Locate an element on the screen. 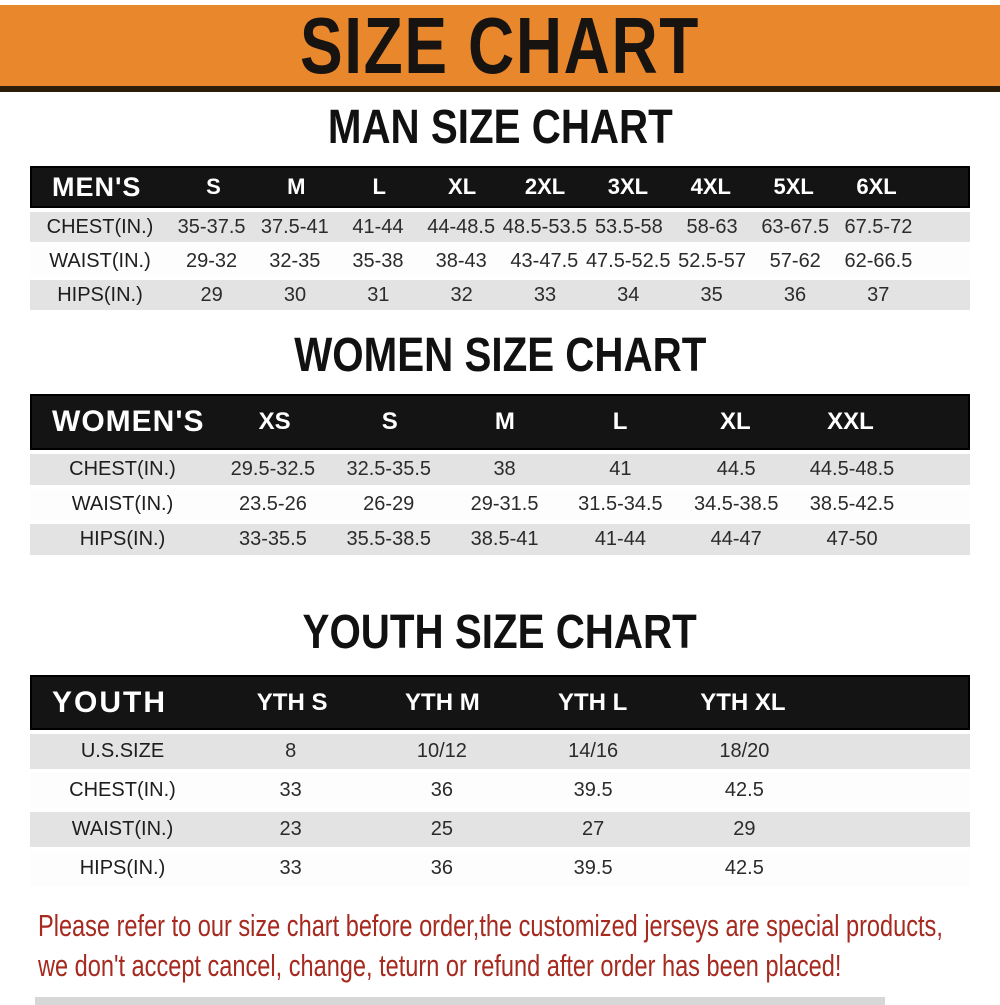 The width and height of the screenshot is (1000, 1005). men-size-chart-heading: MAN SIZE CHART is located at coordinates (500, 127).